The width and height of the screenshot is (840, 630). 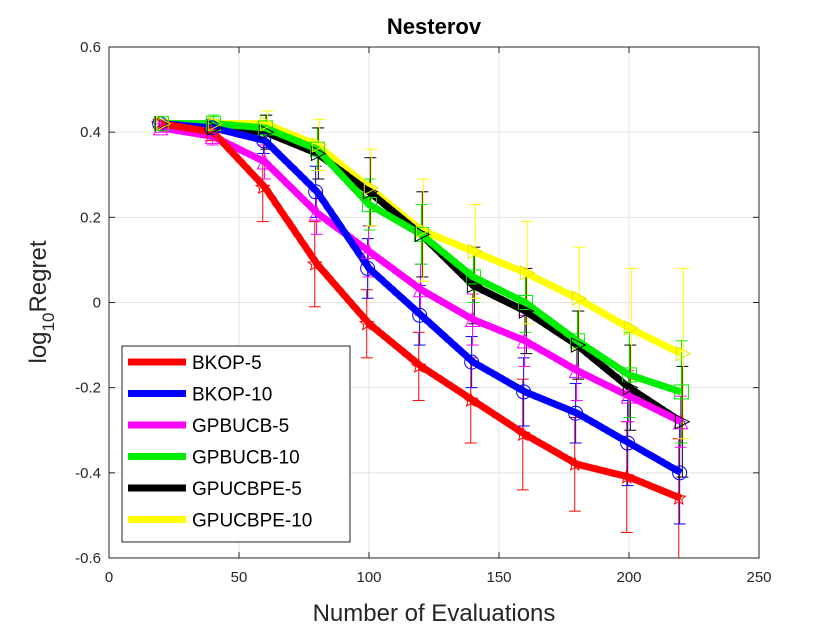 What do you see at coordinates (232, 395) in the screenshot?
I see `legend-label-bkop-10: BKOP-10` at bounding box center [232, 395].